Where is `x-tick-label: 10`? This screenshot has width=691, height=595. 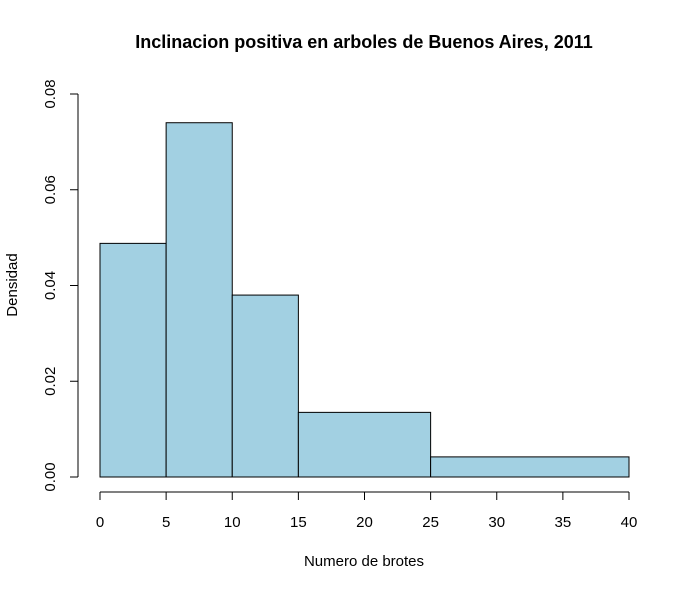 x-tick-label: 10 is located at coordinates (232, 522).